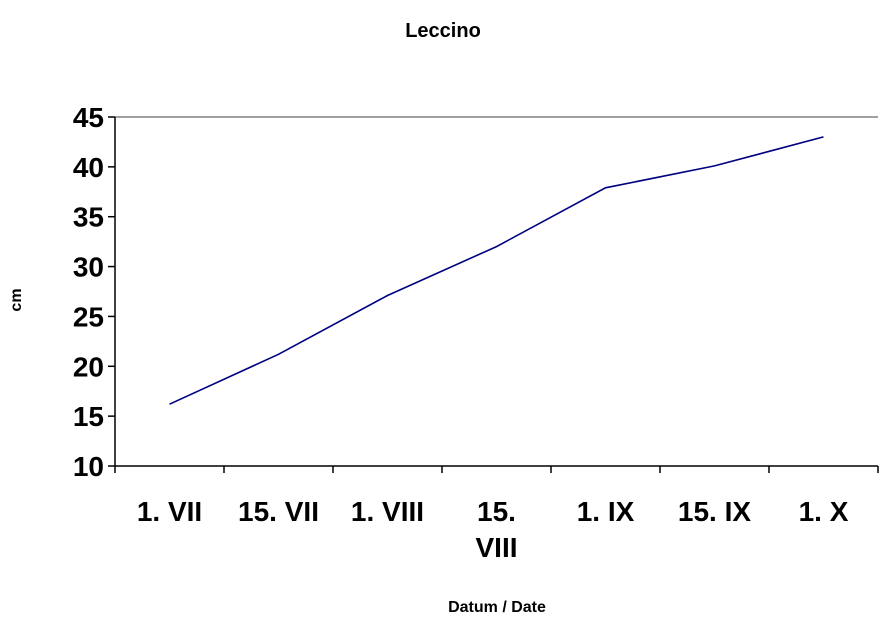 The image size is (883, 622). What do you see at coordinates (16, 299) in the screenshot?
I see `y-axis-title: cm` at bounding box center [16, 299].